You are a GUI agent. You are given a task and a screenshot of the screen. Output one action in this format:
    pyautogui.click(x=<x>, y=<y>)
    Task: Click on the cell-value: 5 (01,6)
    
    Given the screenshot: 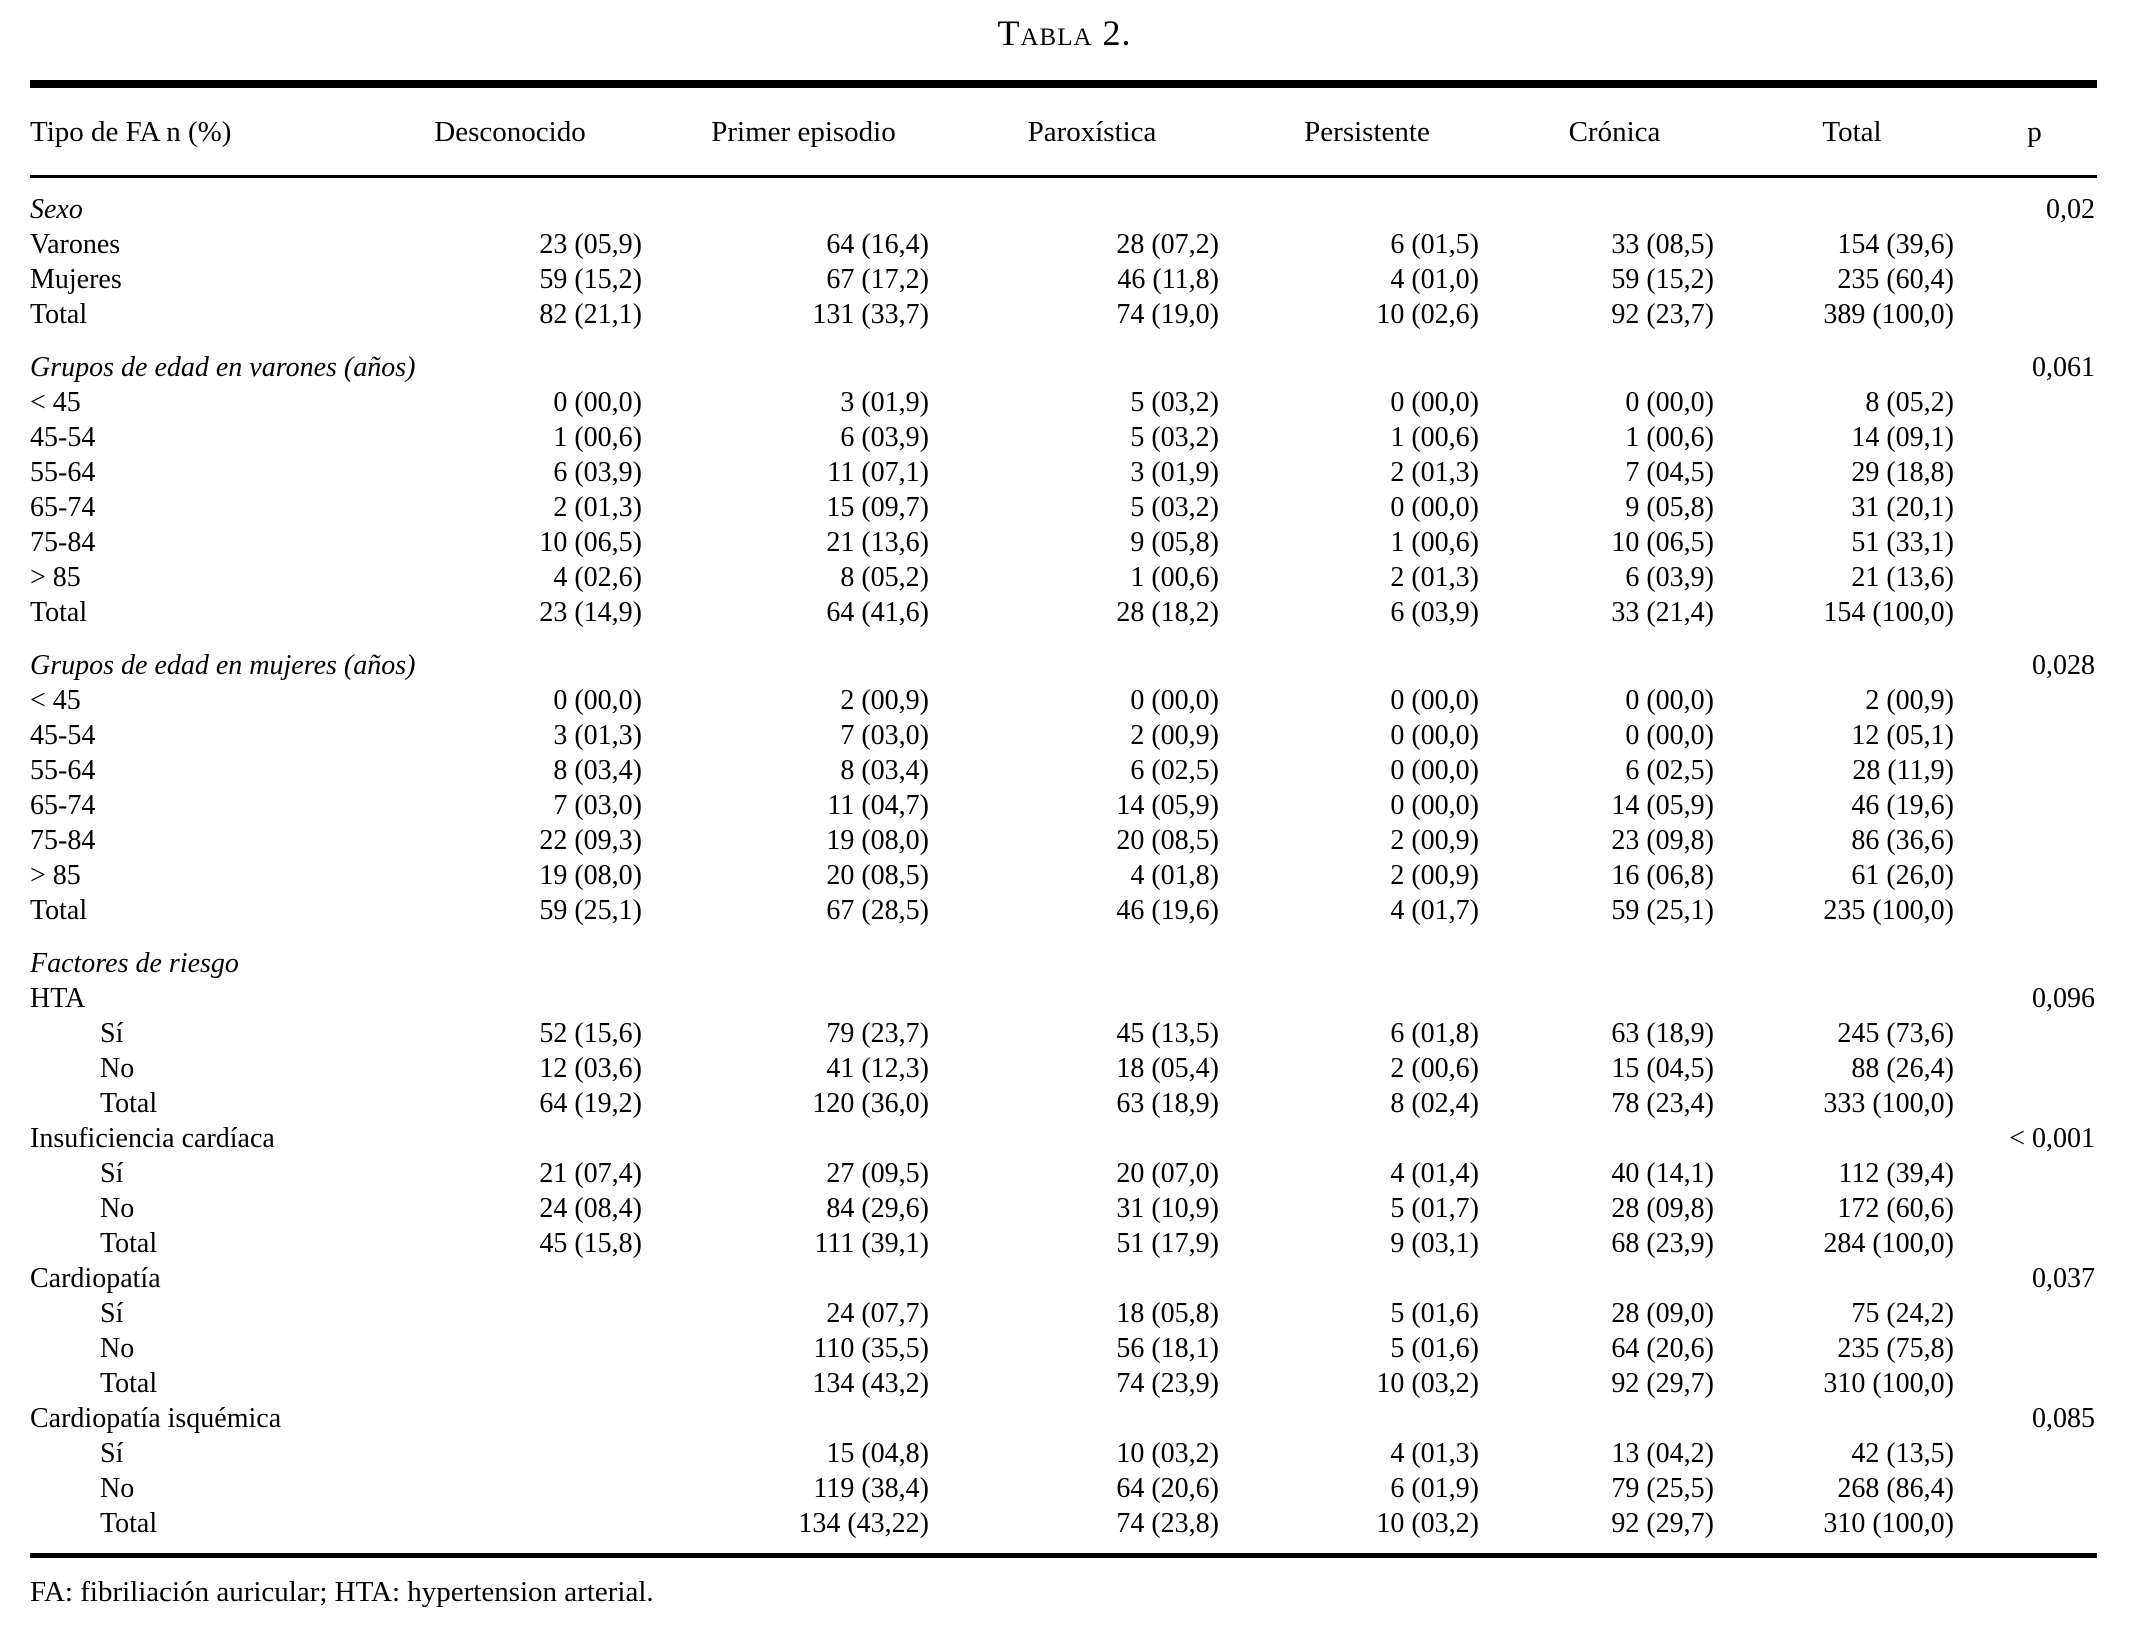 What is the action you would take?
    pyautogui.click(x=1434, y=1313)
    